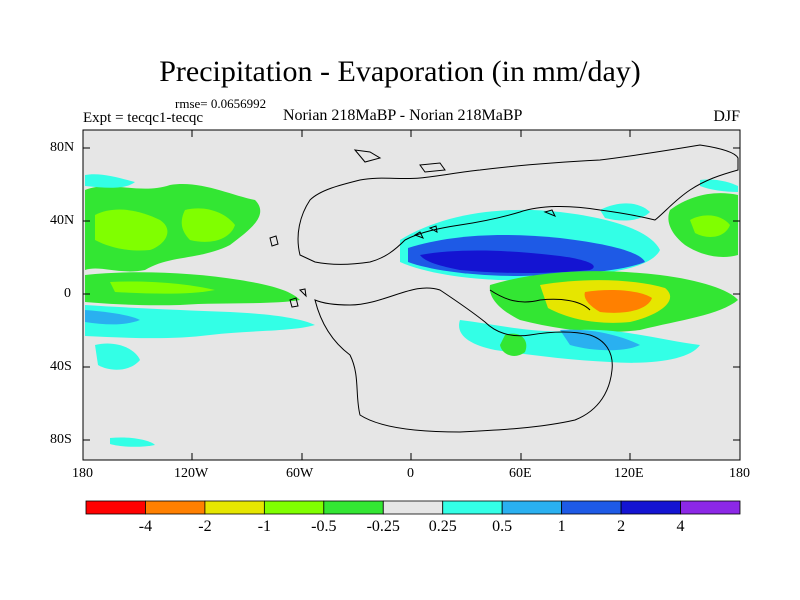 This screenshot has width=800, height=600. What do you see at coordinates (403, 115) in the screenshot?
I see `runs-label: Norian 218MaBP - Norian 218MaBP` at bounding box center [403, 115].